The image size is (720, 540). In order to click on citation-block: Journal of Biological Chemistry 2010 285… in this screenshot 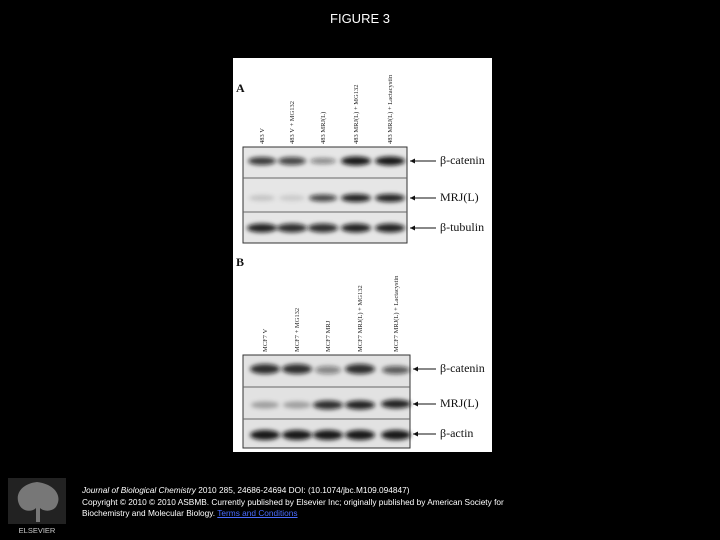, I will do `click(297, 502)`.